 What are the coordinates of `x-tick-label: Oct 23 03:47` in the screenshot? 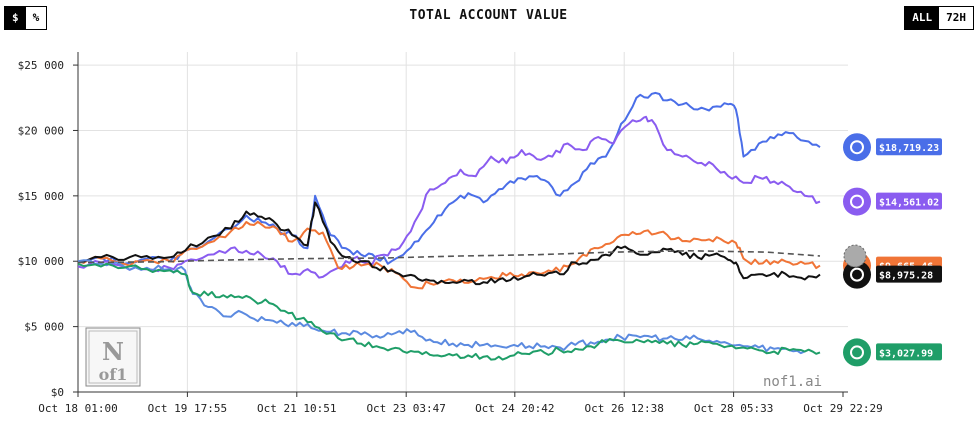 It's located at (405, 408).